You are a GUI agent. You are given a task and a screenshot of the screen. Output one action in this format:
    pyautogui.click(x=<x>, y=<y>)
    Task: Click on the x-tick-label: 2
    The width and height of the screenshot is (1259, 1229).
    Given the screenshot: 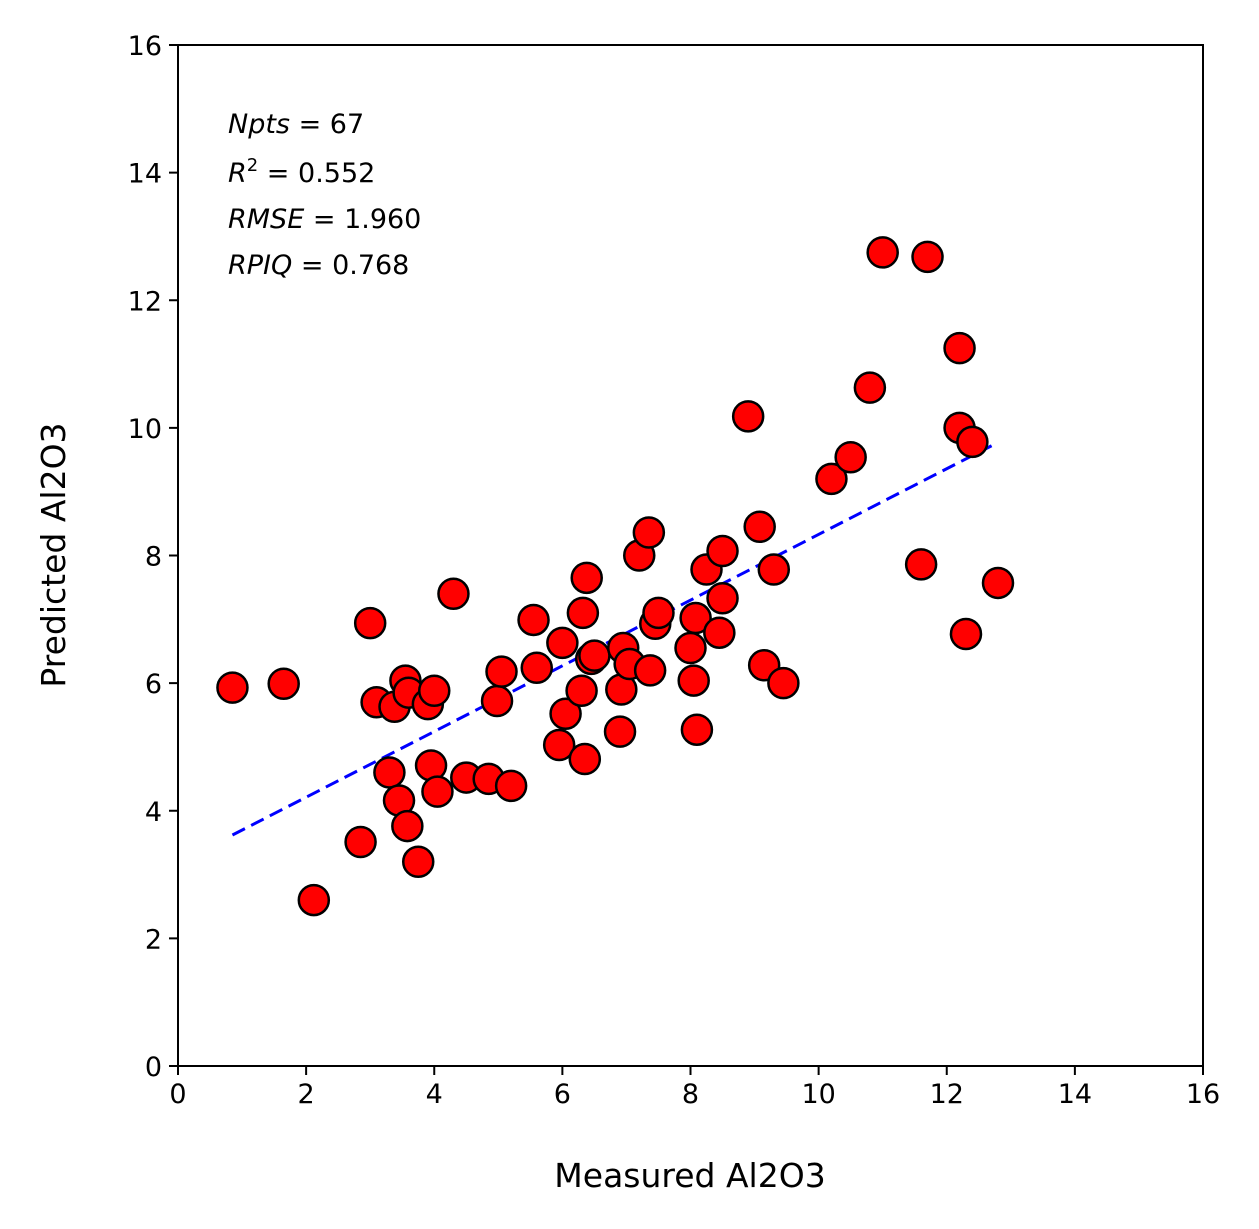 What is the action you would take?
    pyautogui.click(x=306, y=1094)
    